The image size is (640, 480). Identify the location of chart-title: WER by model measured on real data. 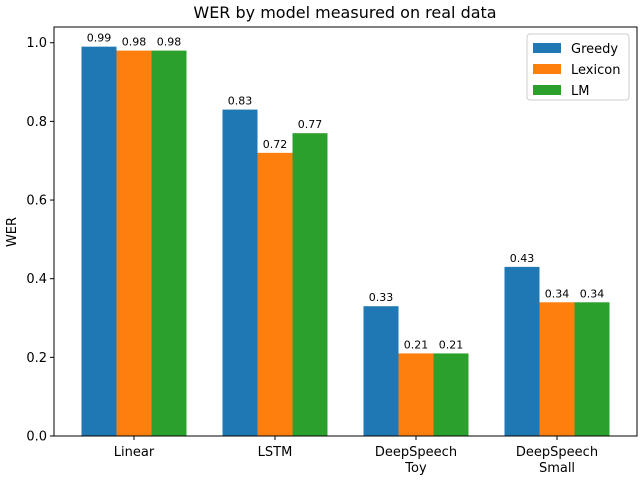
(344, 12).